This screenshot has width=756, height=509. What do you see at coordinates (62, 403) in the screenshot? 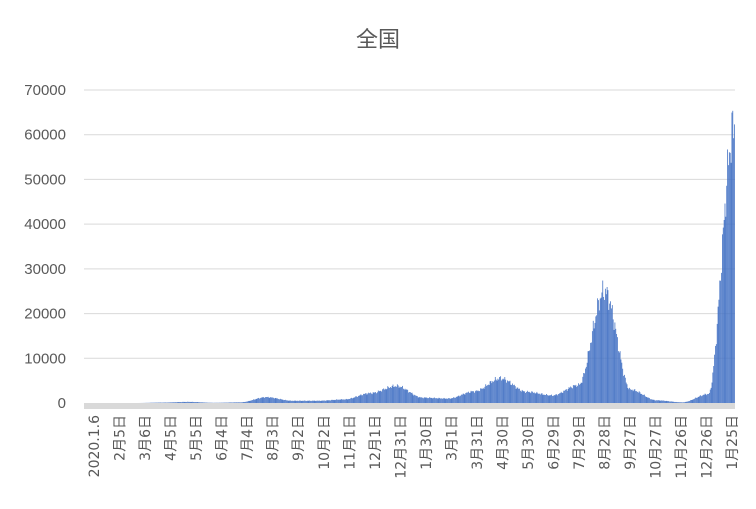
I see `y-tick-label: 0` at bounding box center [62, 403].